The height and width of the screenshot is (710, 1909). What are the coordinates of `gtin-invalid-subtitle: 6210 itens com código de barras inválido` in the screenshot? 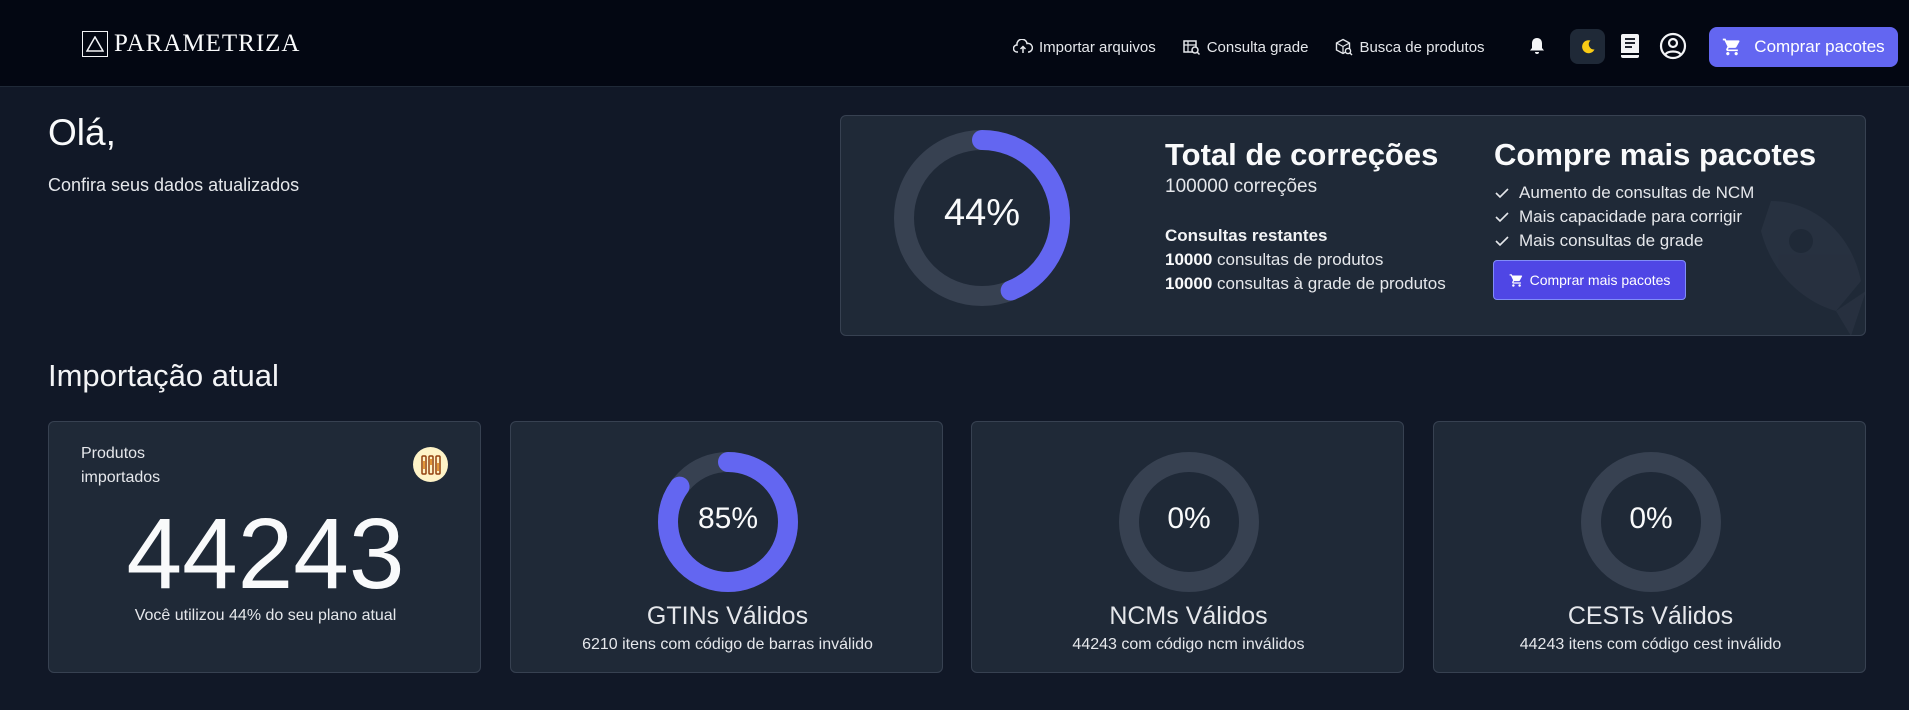 It's located at (727, 644).